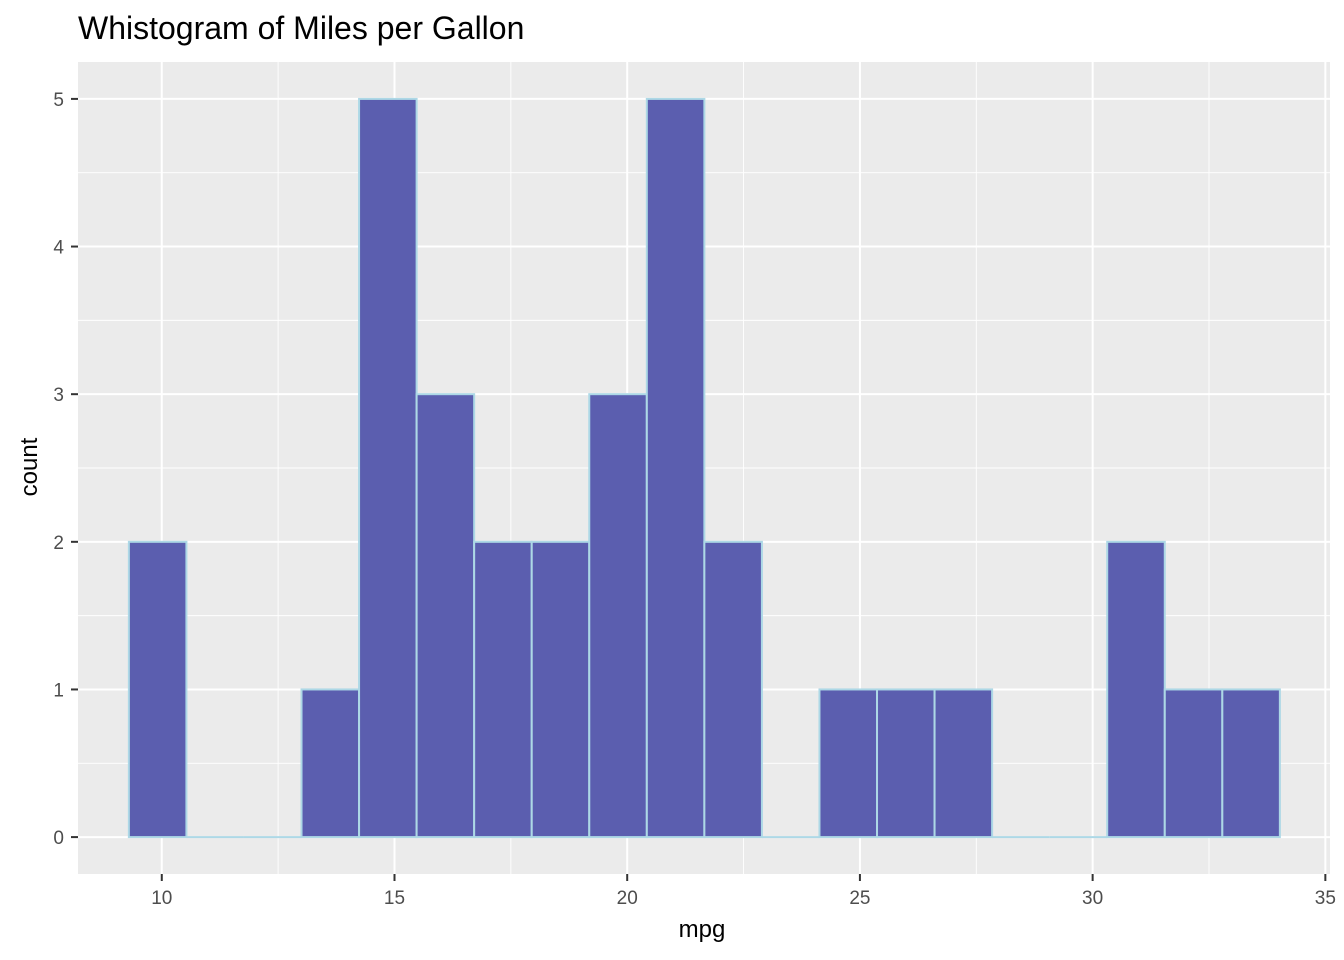 This screenshot has width=1344, height=960. I want to click on y-axis-title: count, so click(29, 467).